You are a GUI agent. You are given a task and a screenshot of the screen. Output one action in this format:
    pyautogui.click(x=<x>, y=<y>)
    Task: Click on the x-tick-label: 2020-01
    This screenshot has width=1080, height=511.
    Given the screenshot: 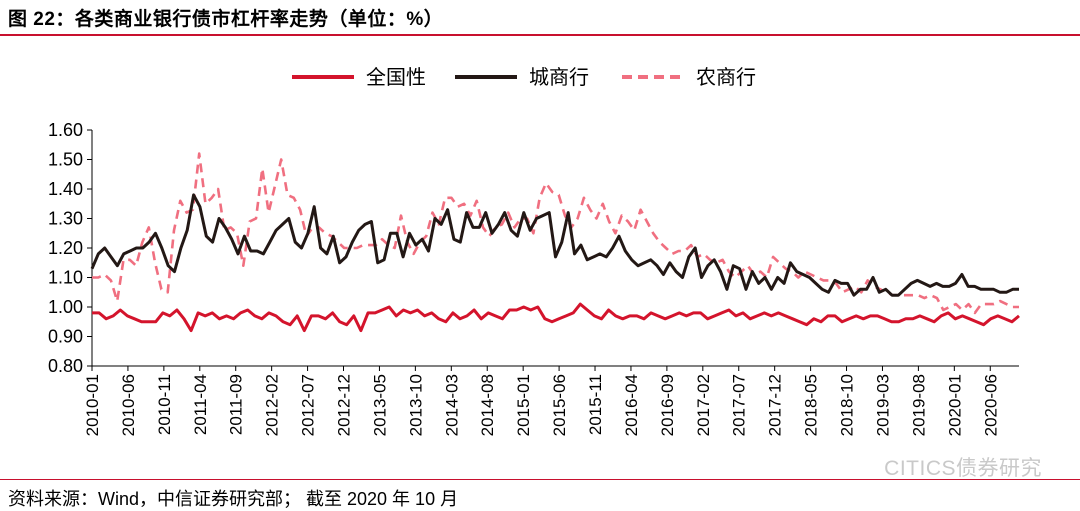 What is the action you would take?
    pyautogui.click(x=954, y=405)
    